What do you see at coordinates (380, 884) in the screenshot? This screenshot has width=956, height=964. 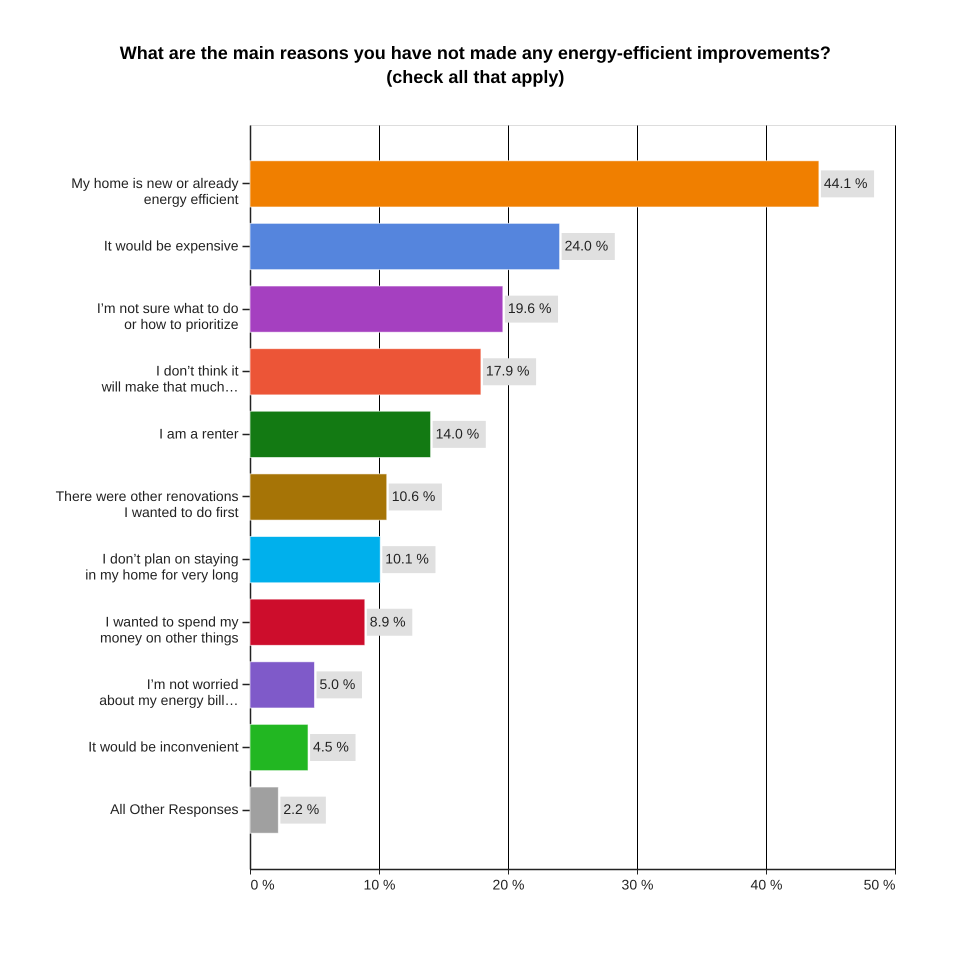 I see `x-tick-label: 10 %` at bounding box center [380, 884].